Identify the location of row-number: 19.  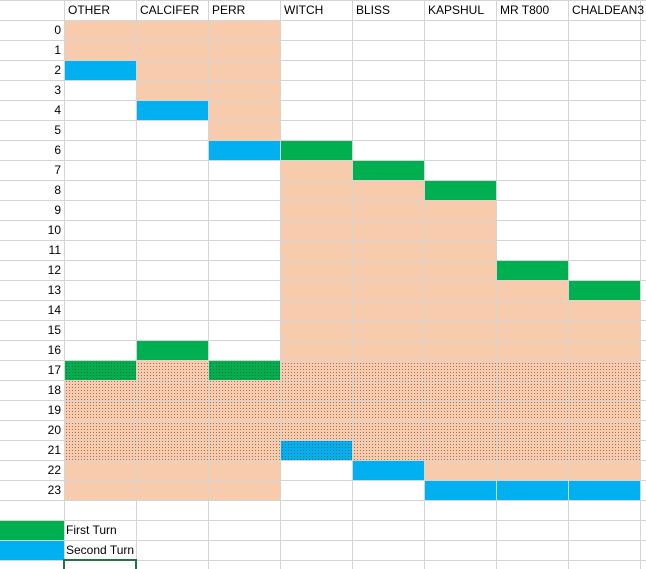
(55, 410).